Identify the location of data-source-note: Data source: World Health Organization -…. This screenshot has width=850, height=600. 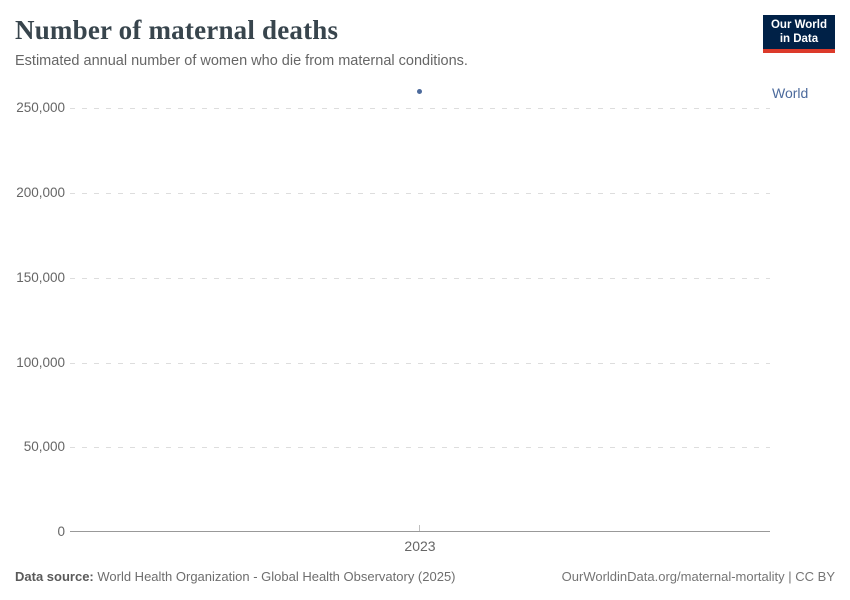
(235, 576).